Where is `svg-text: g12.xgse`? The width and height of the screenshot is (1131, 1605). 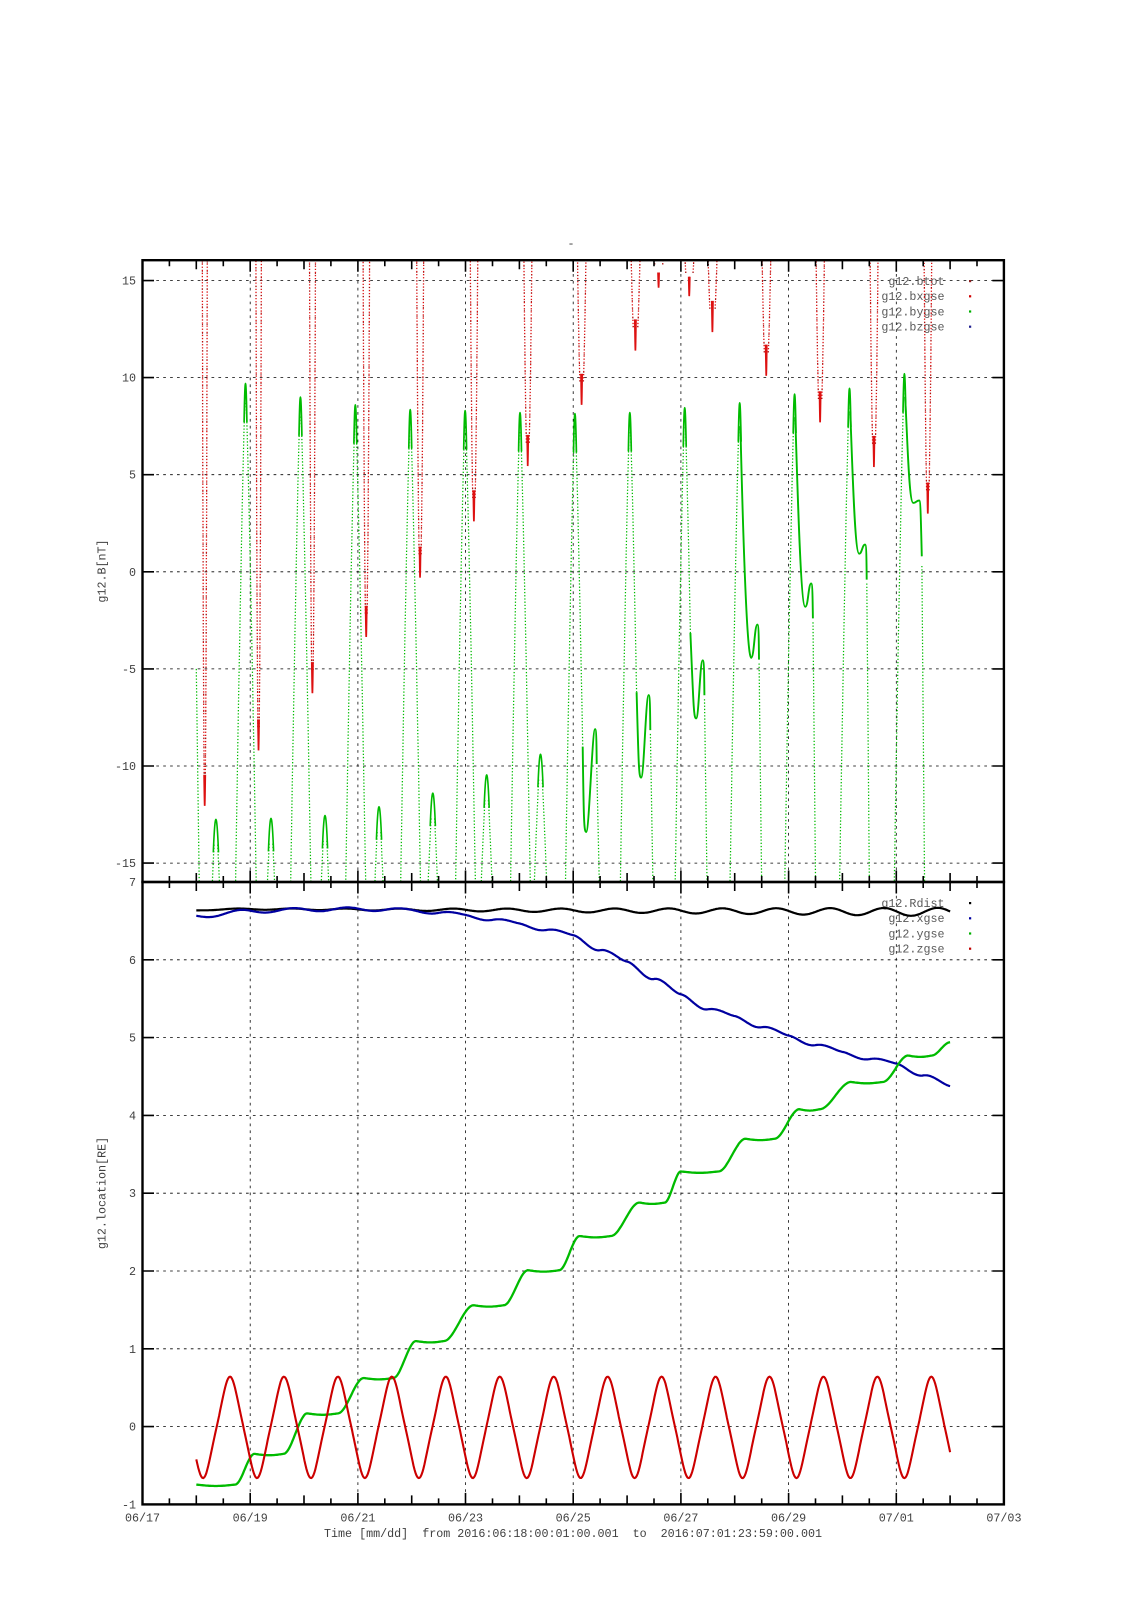
svg-text: g12.xgse is located at coordinates (916, 919).